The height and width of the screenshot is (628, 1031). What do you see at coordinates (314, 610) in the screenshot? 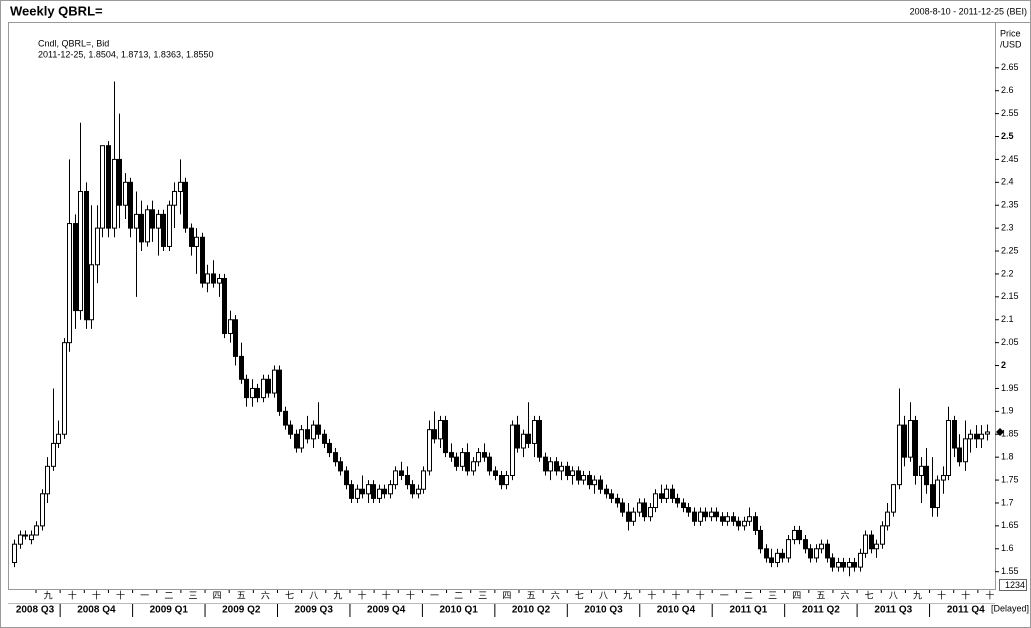
I see `quarter-label: 2009 Q3` at bounding box center [314, 610].